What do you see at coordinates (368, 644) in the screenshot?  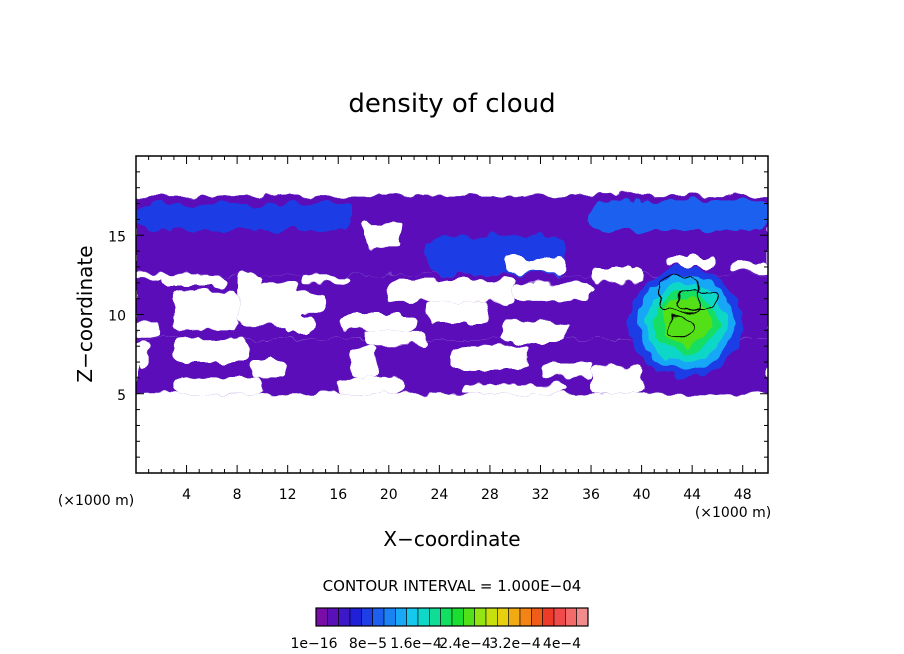 I see `colorbar-label: 8e−5` at bounding box center [368, 644].